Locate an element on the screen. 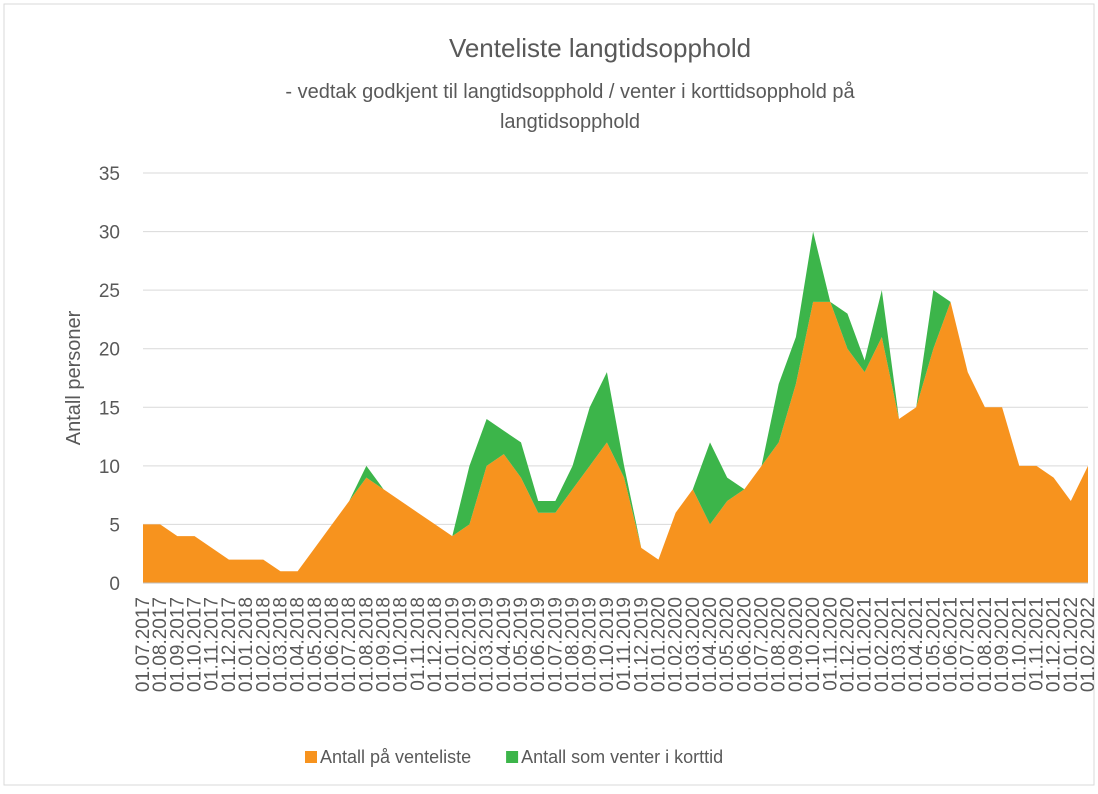  x-tick-label: 01.11.2021 is located at coordinates (1036, 644).